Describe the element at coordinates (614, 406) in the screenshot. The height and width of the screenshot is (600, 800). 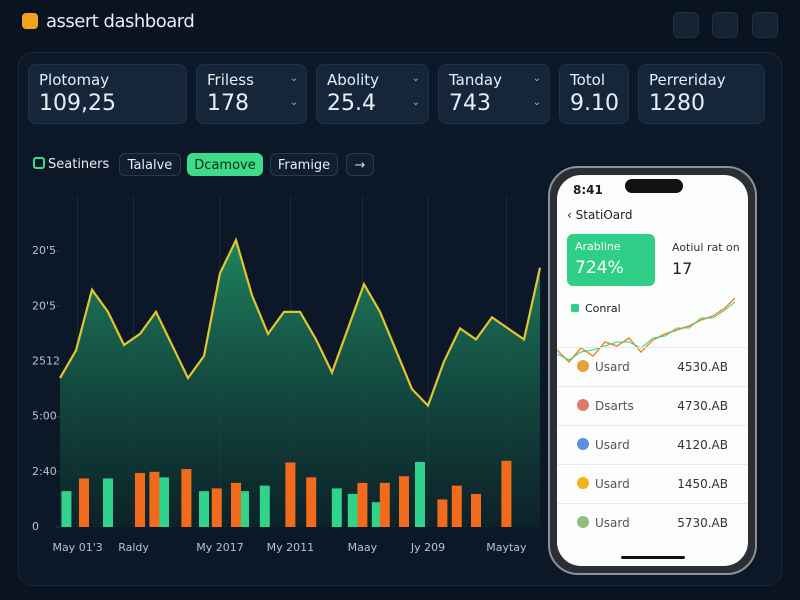
I see `row-name: Dsarts` at that location.